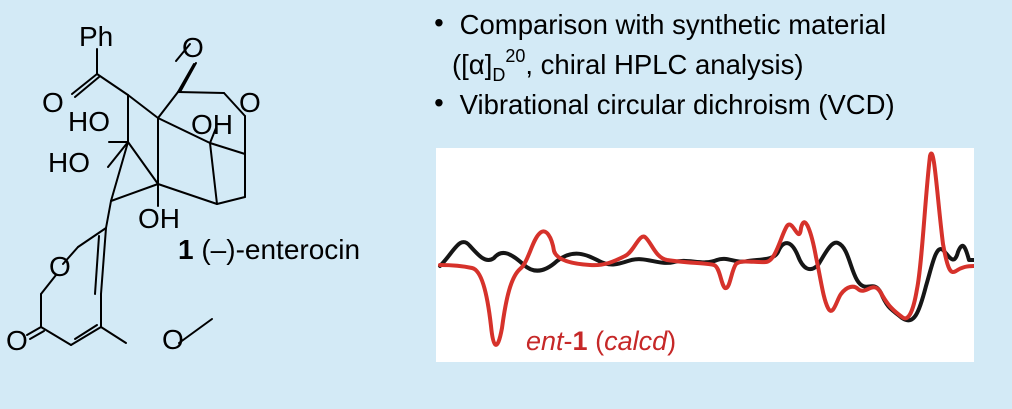  Describe the element at coordinates (159, 218) in the screenshot. I see `lower-oh-label: OH` at that location.